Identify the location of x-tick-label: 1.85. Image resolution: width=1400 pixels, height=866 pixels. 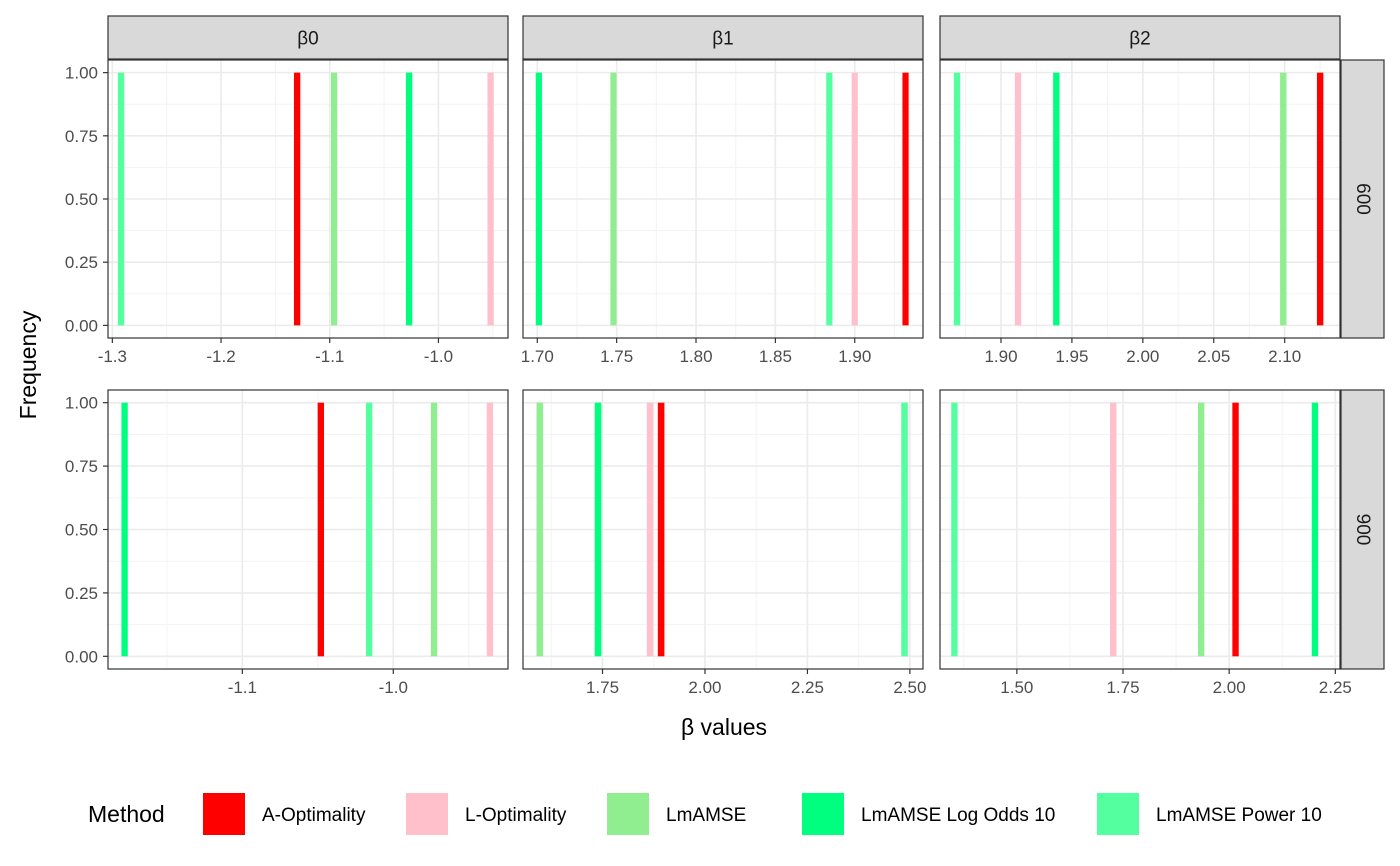
(775, 356).